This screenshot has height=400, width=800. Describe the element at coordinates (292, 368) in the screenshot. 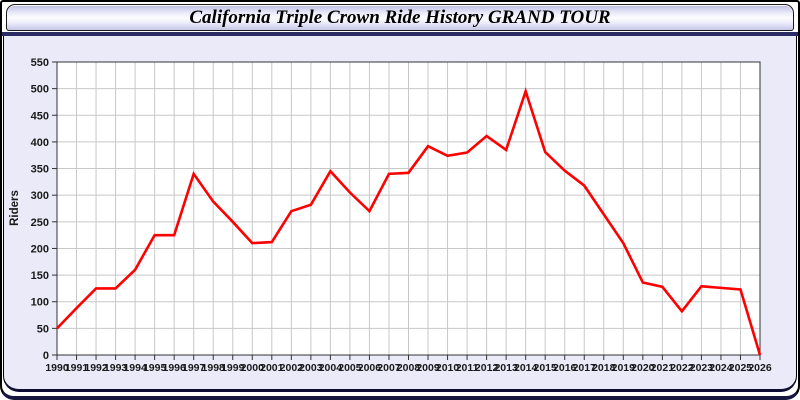

I see `svg-text: 2002` at that location.